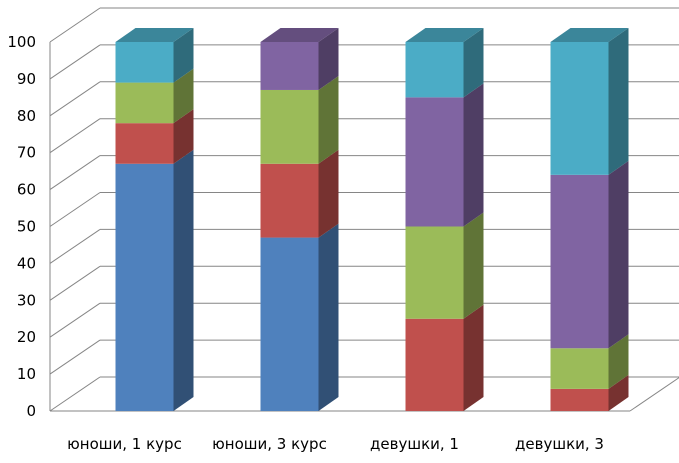 The width and height of the screenshot is (679, 463). Describe the element at coordinates (26, 153) in the screenshot. I see `y-tick-label: 70` at that location.